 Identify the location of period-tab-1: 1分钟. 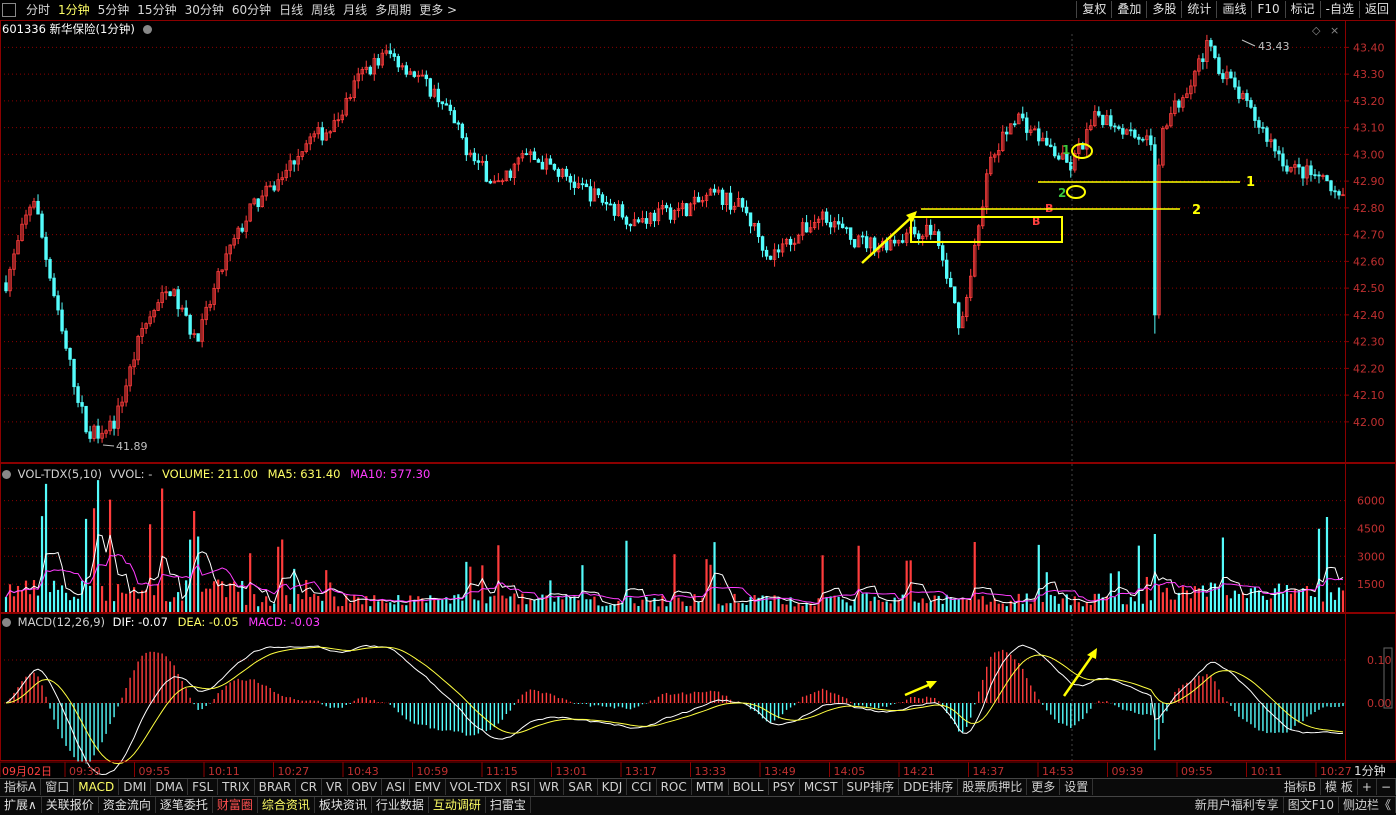
(74, 10).